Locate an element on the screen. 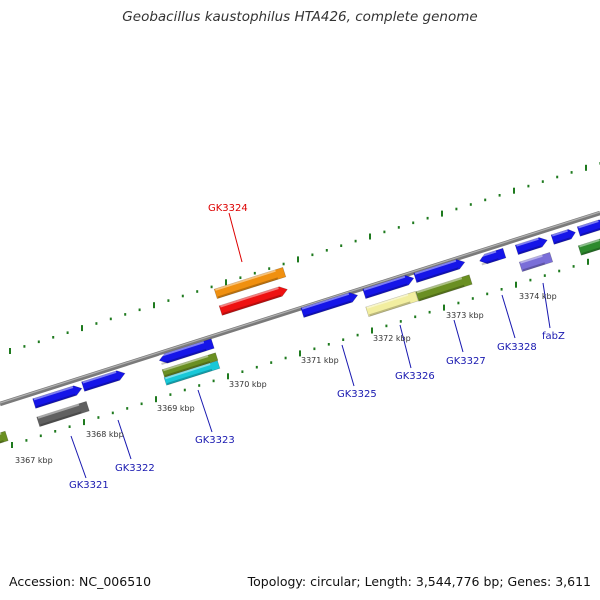 This screenshot has height=600, width=600. scale-label-3373: 3373 kbp is located at coordinates (465, 315).